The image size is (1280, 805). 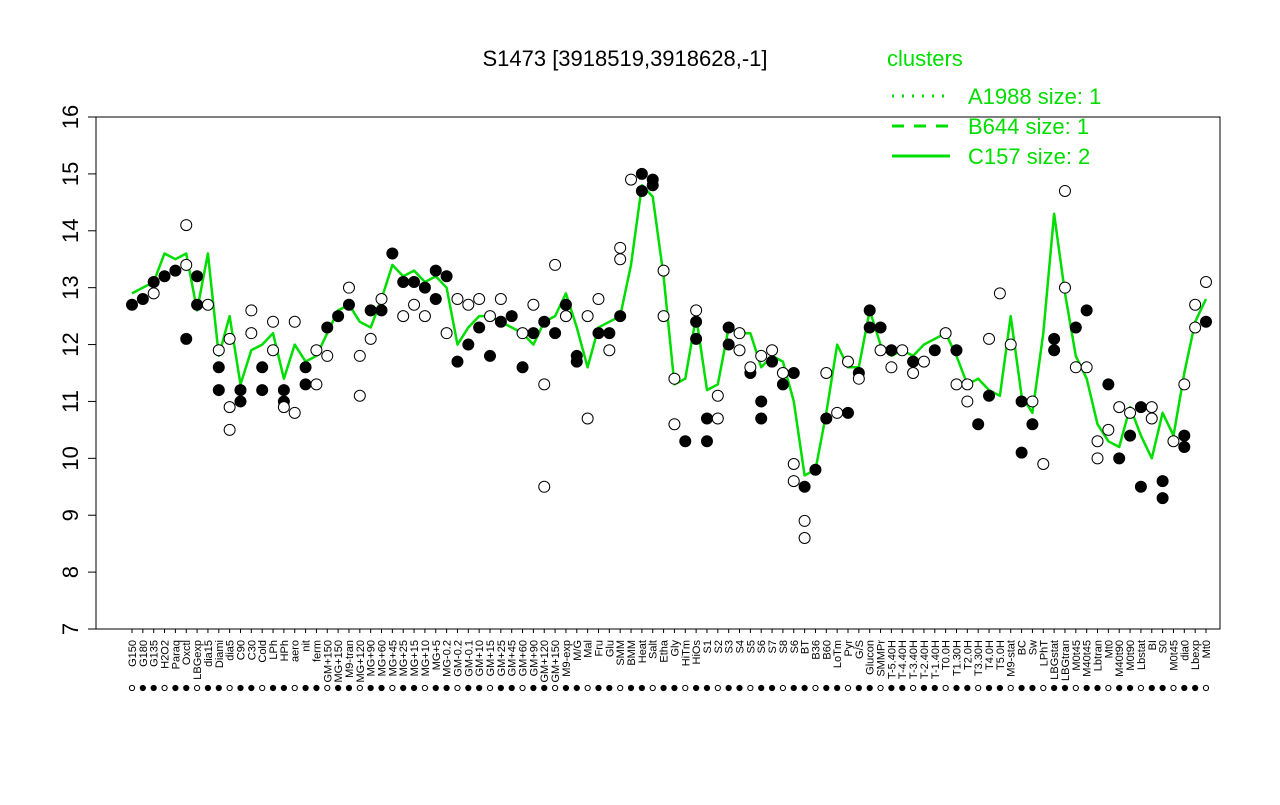 I want to click on x-tick-label: HiOs, so click(x=697, y=652).